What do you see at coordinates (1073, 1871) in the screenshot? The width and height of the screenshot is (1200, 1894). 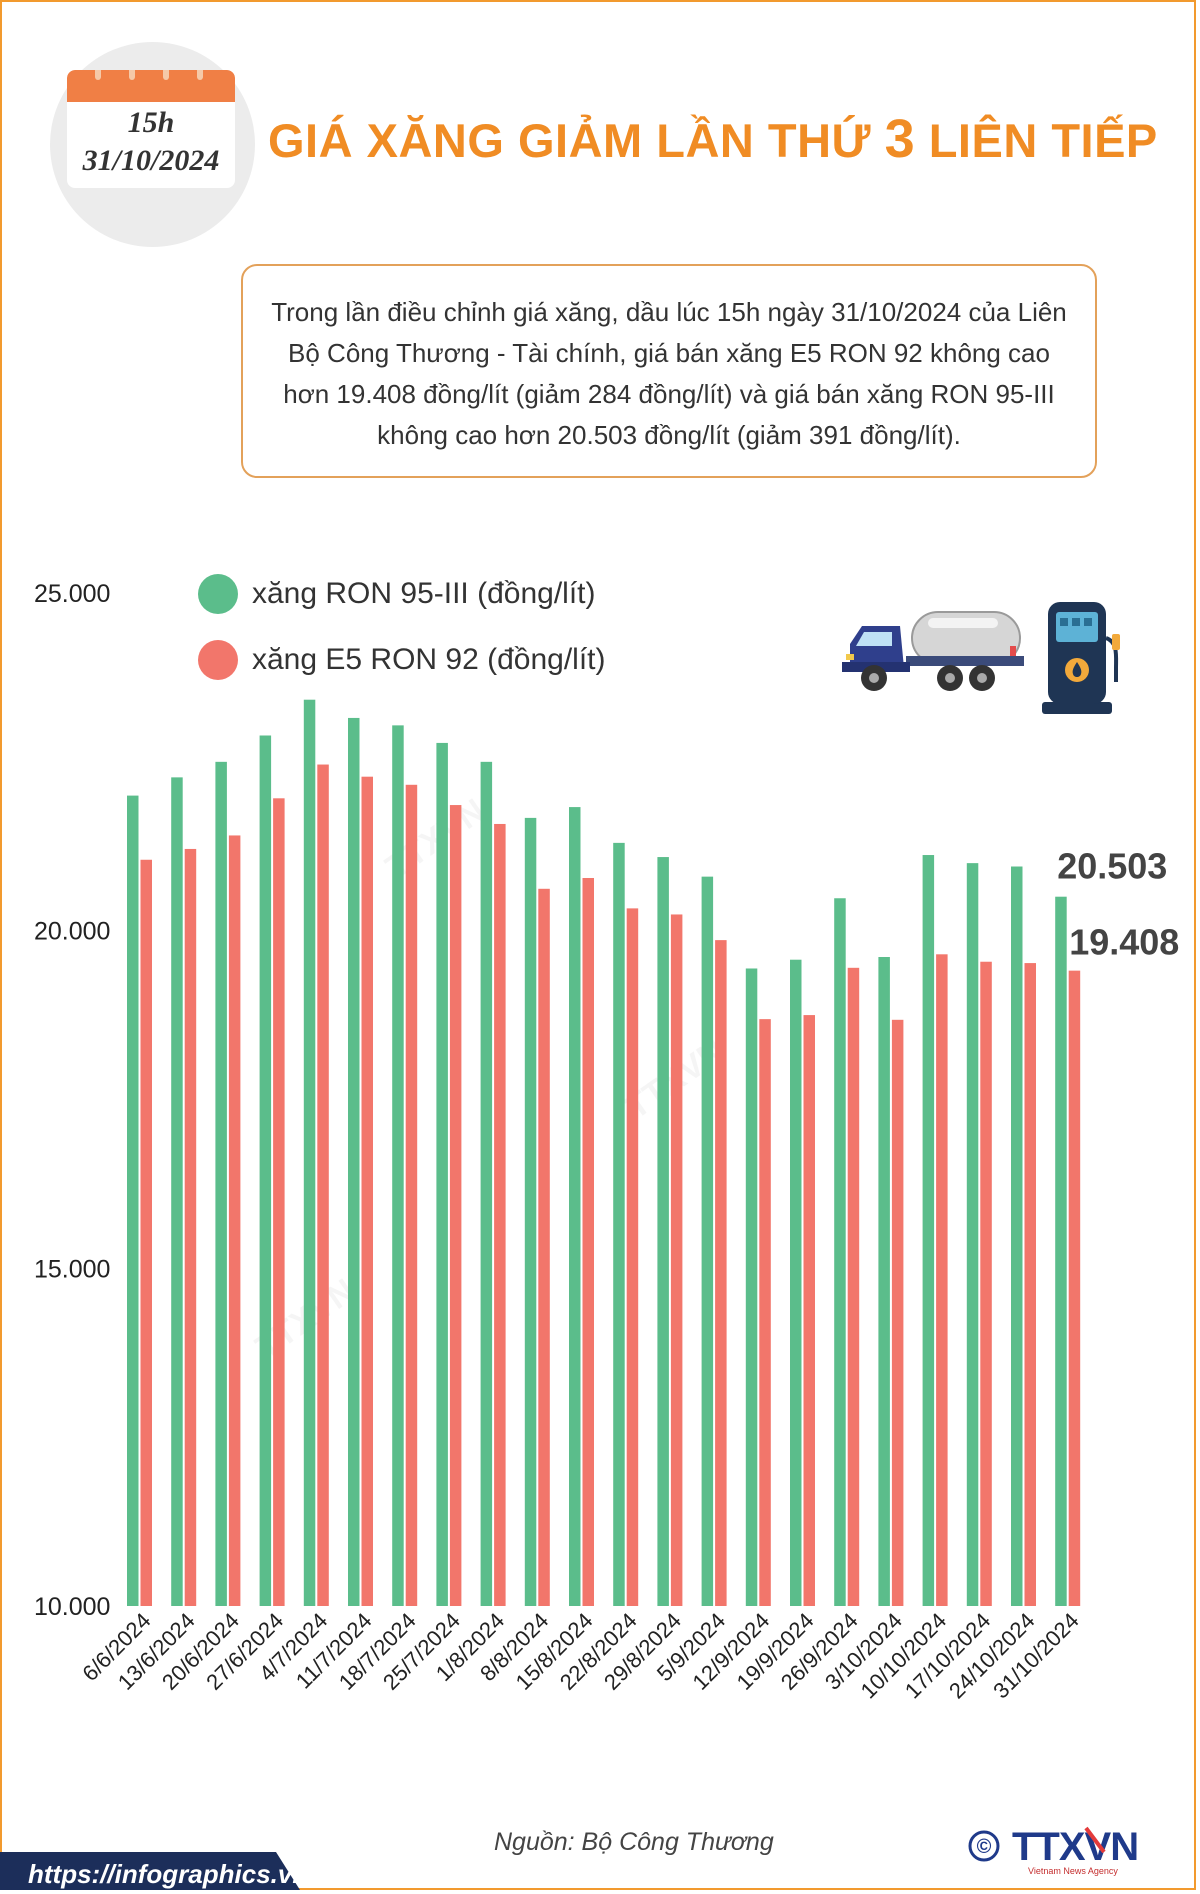 I see `svg-text: Vietnam News Agency` at bounding box center [1073, 1871].